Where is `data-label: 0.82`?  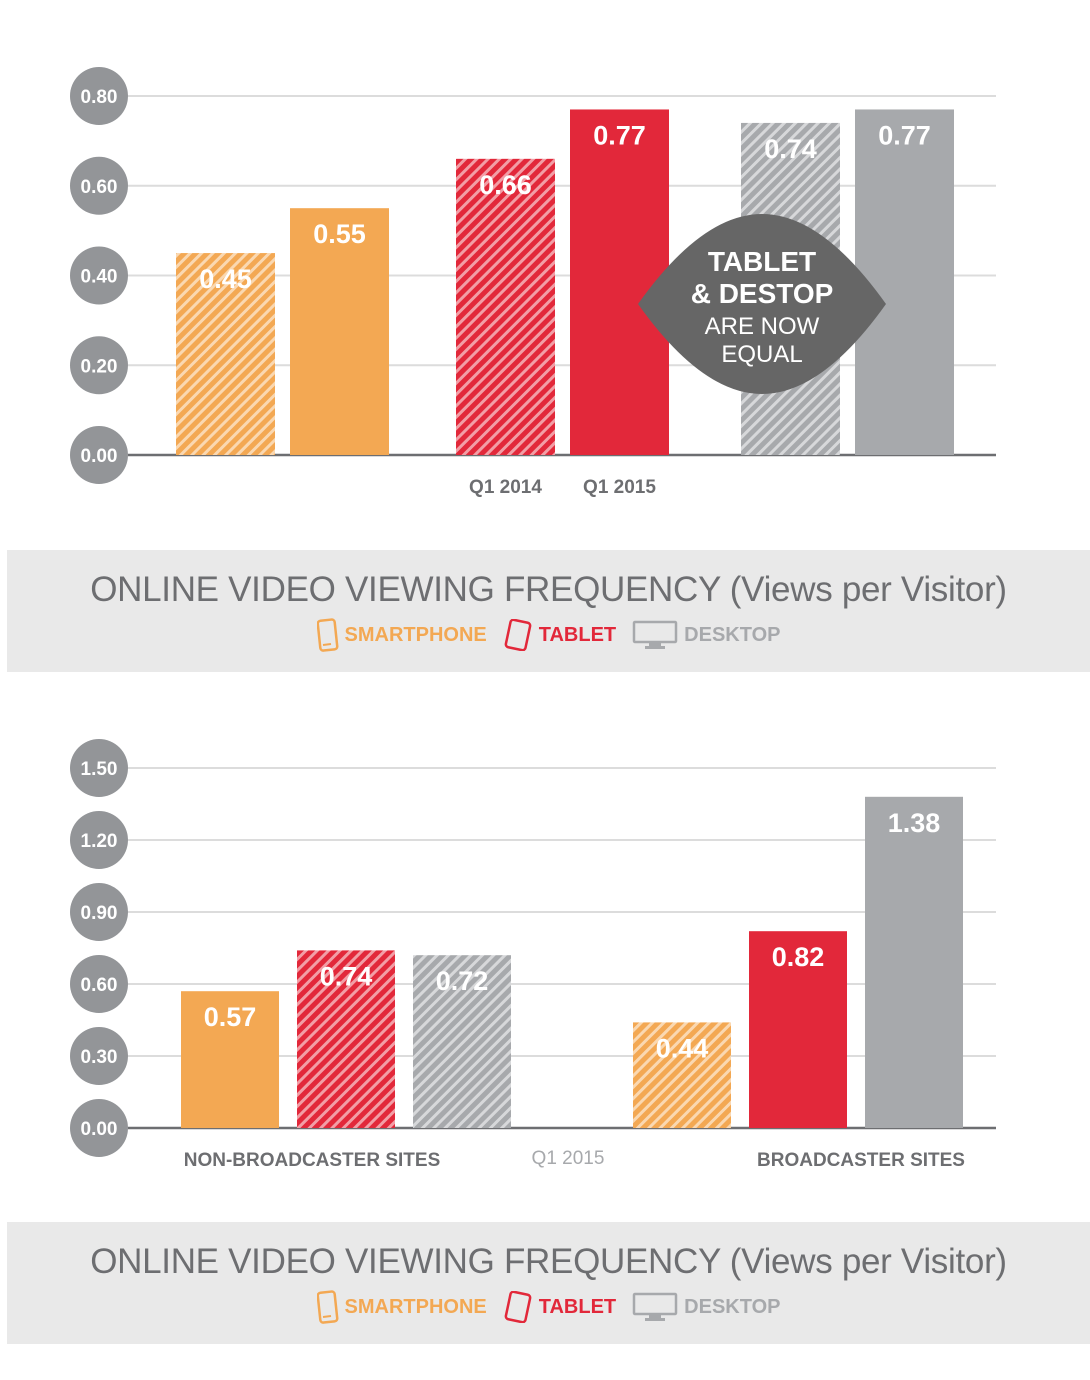
data-label: 0.82 is located at coordinates (798, 957).